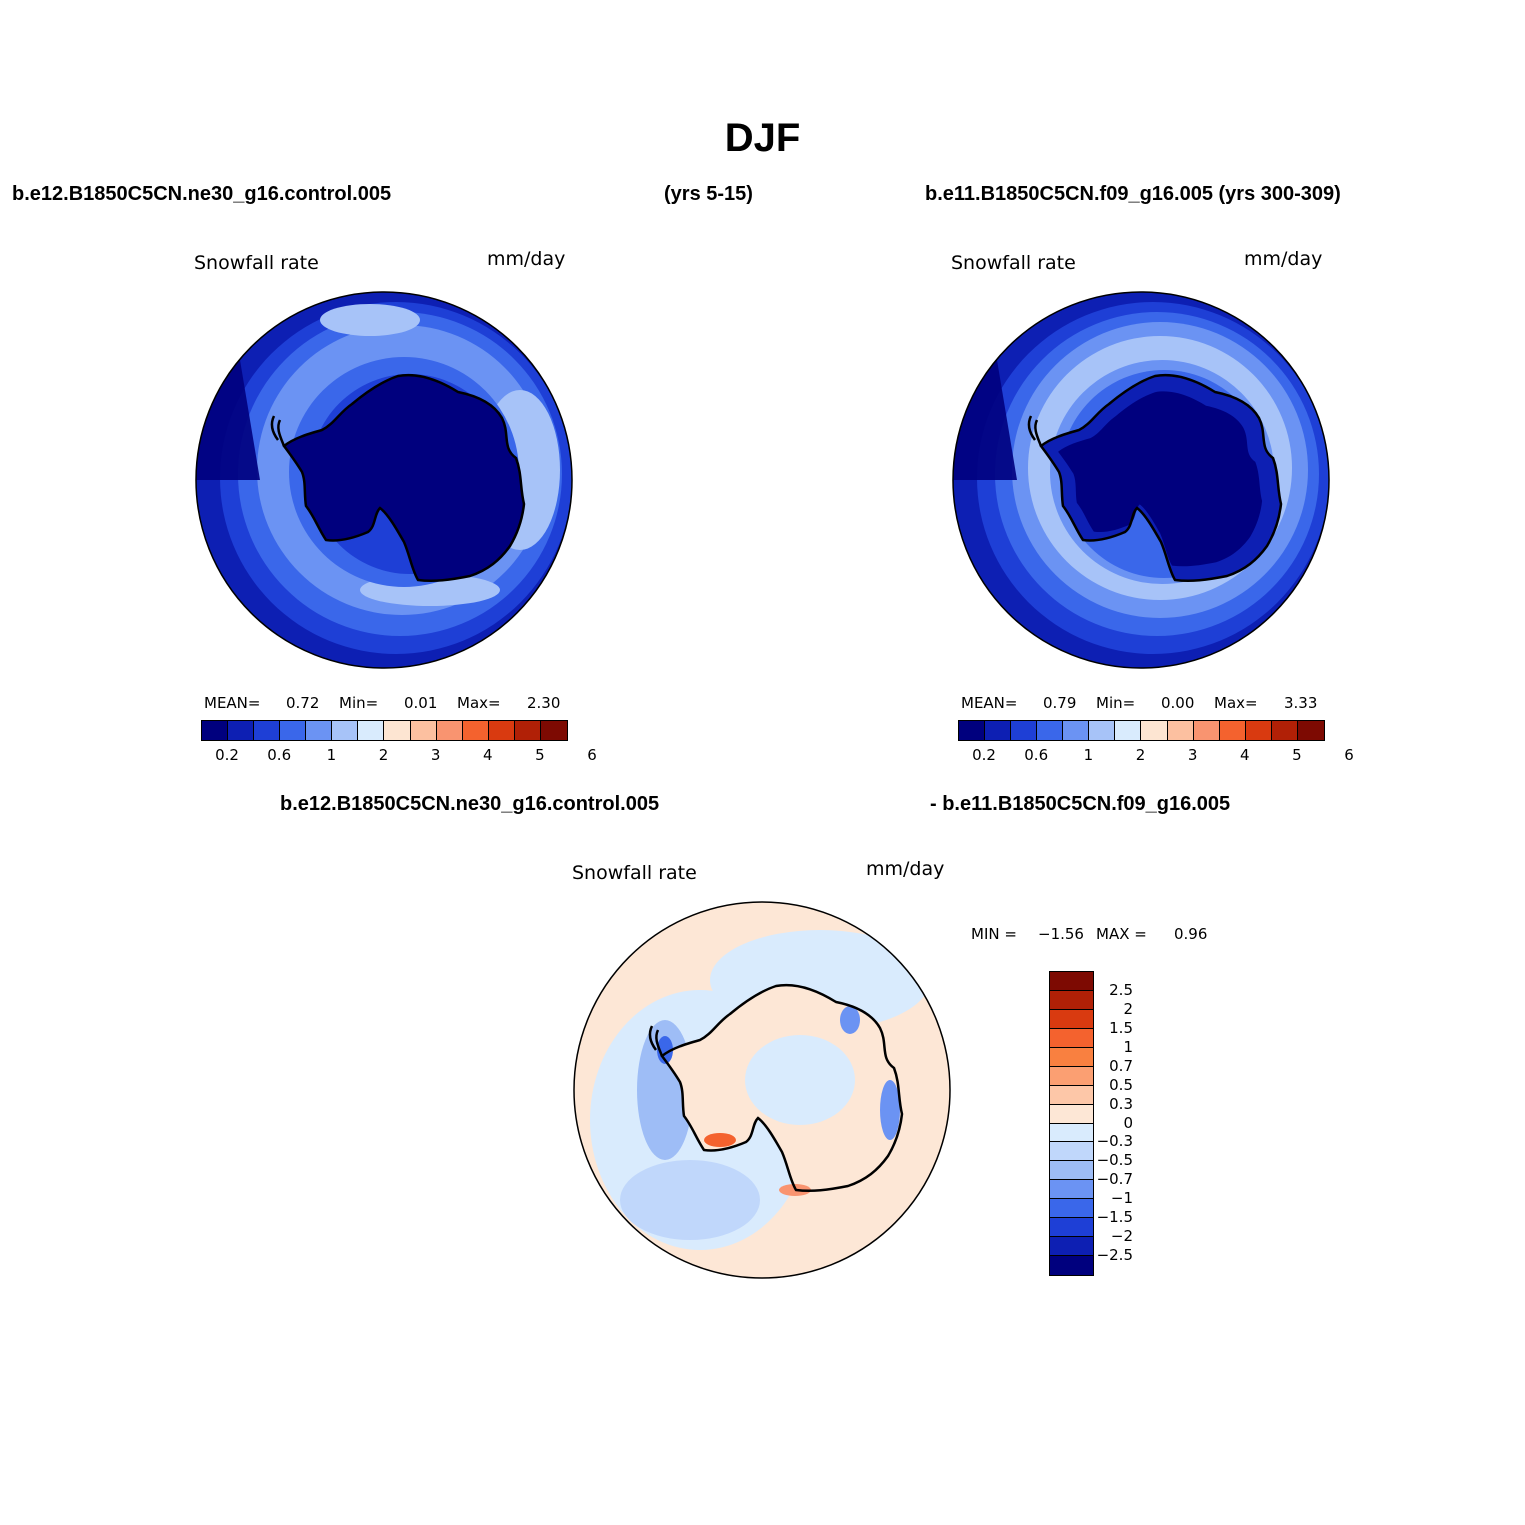 The height and width of the screenshot is (1525, 1525). I want to click on left-min-value: 0.01, so click(421, 703).